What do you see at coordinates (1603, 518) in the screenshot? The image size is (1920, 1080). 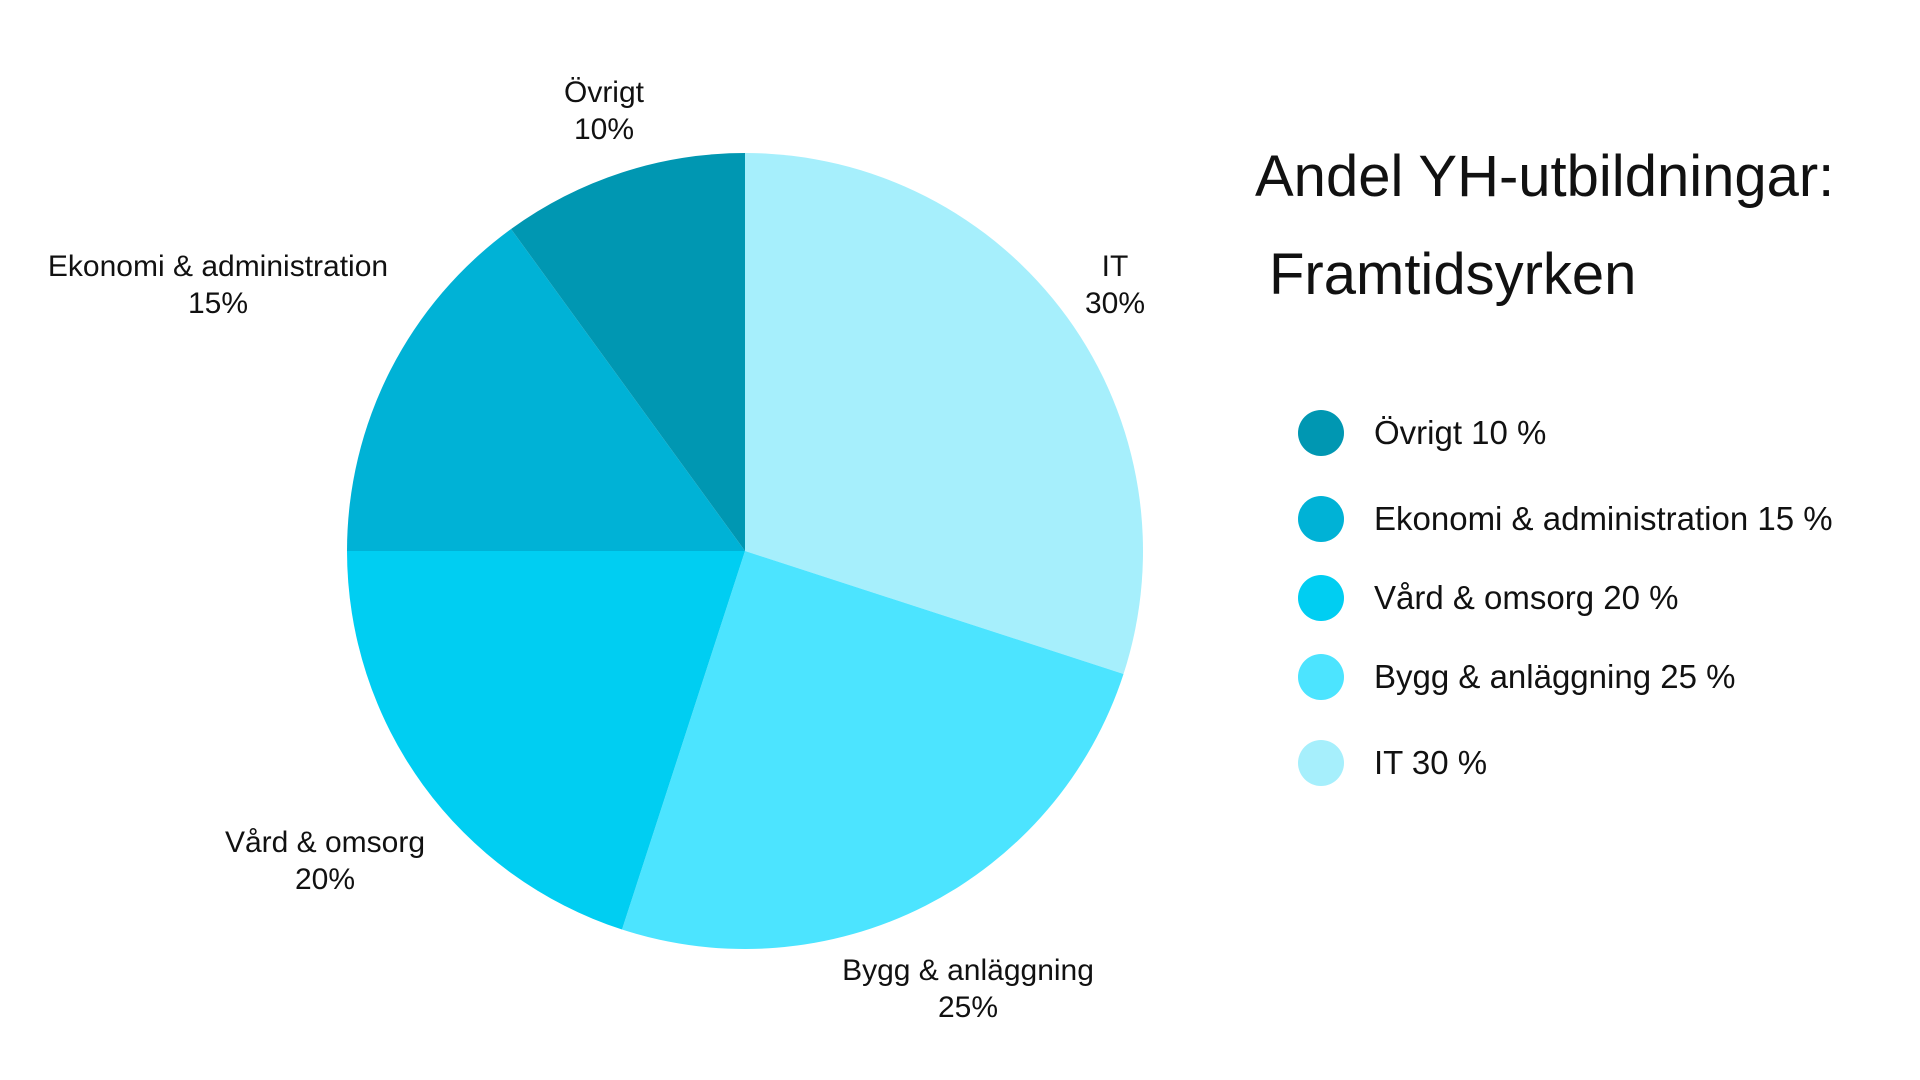 I see `legend-label: Ekonomi & administration 15 %` at bounding box center [1603, 518].